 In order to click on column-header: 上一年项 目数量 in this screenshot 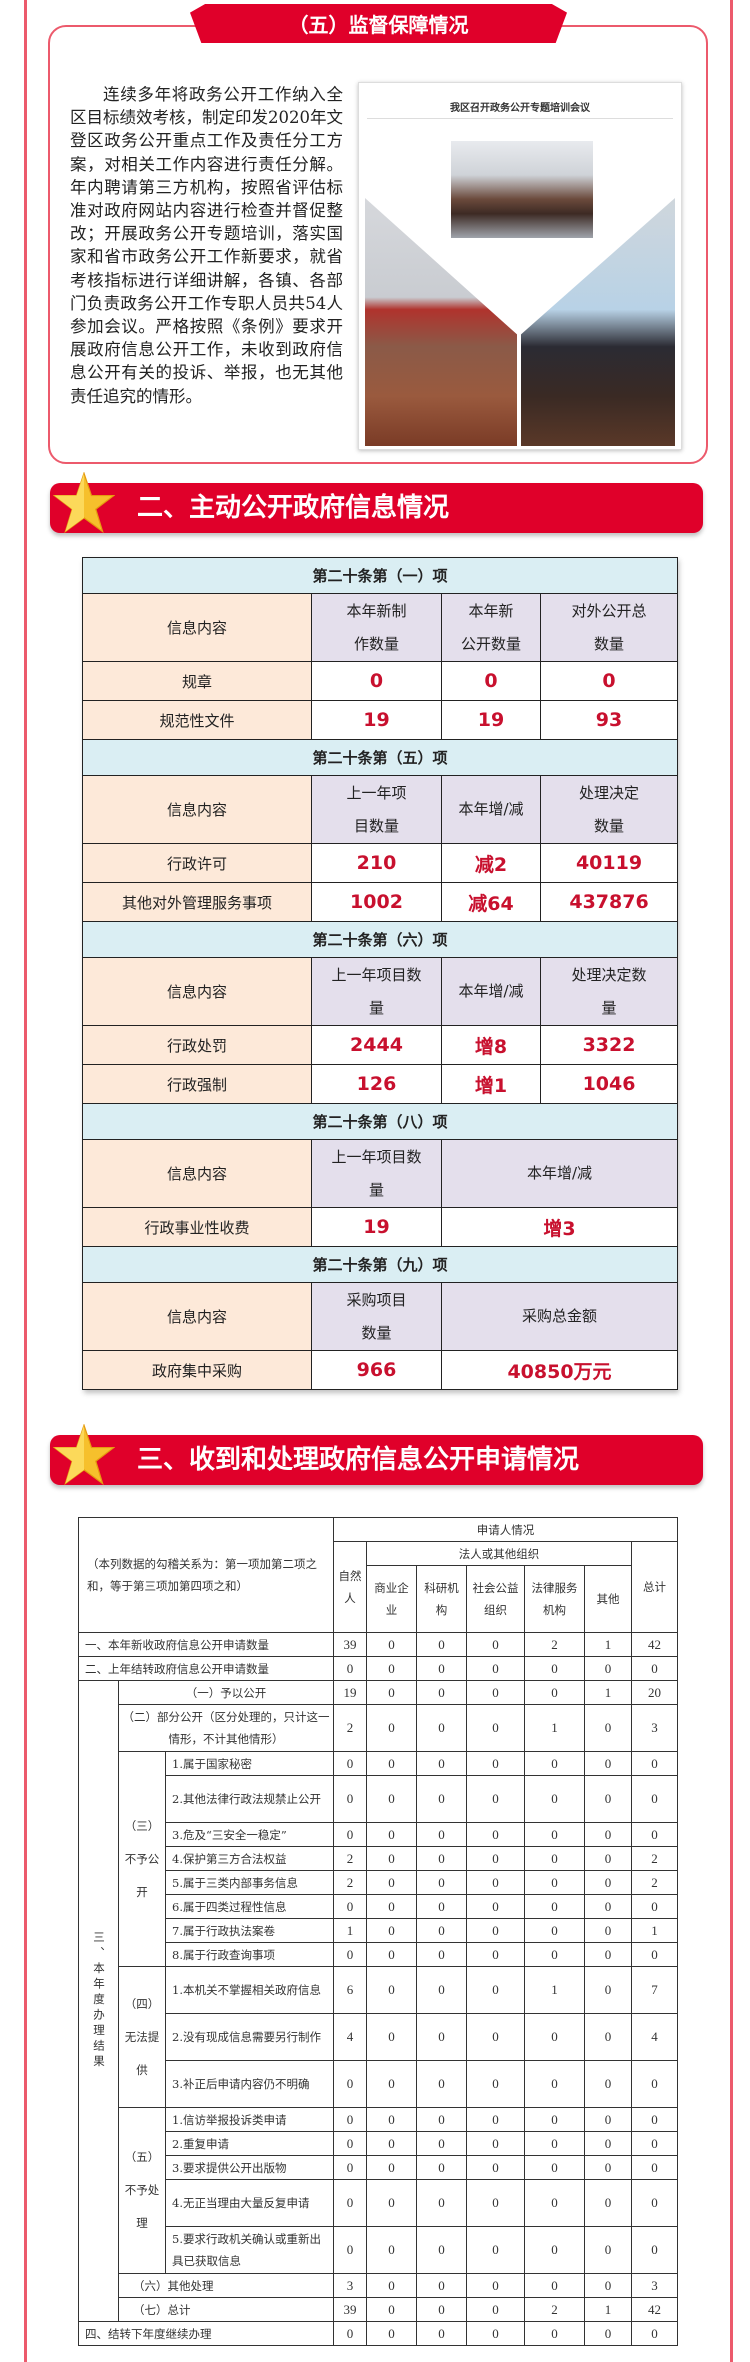, I will do `click(376, 809)`.